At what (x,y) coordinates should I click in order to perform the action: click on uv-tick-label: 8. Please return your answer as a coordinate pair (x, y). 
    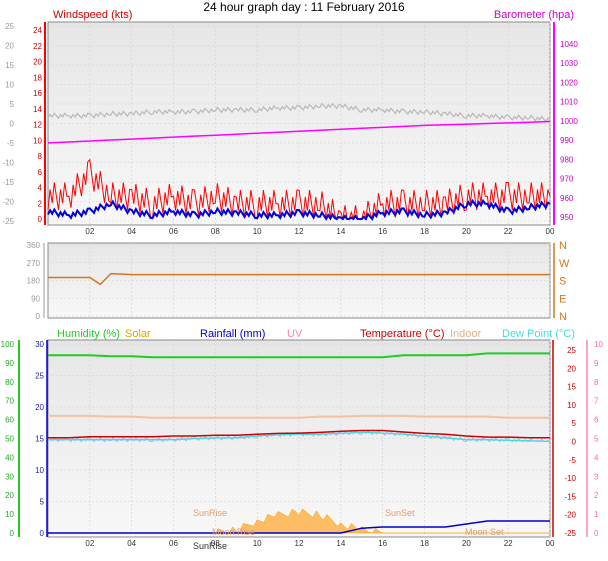
    Looking at the image, I should click on (596, 382).